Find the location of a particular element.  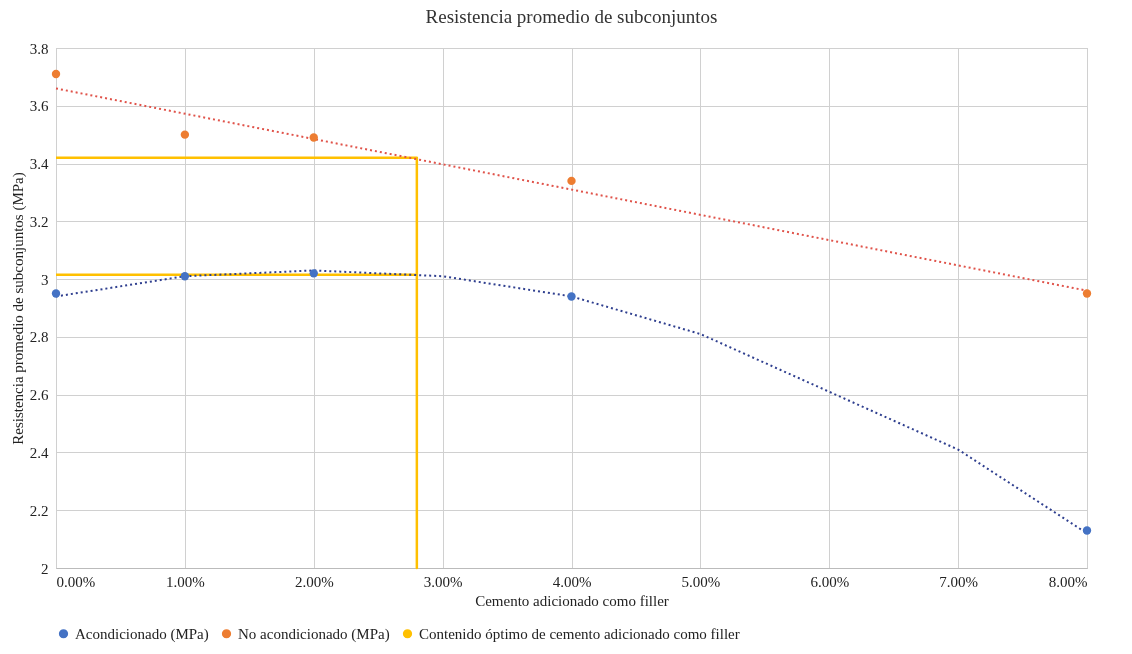

y-tick-label: 3 is located at coordinates (45, 279).